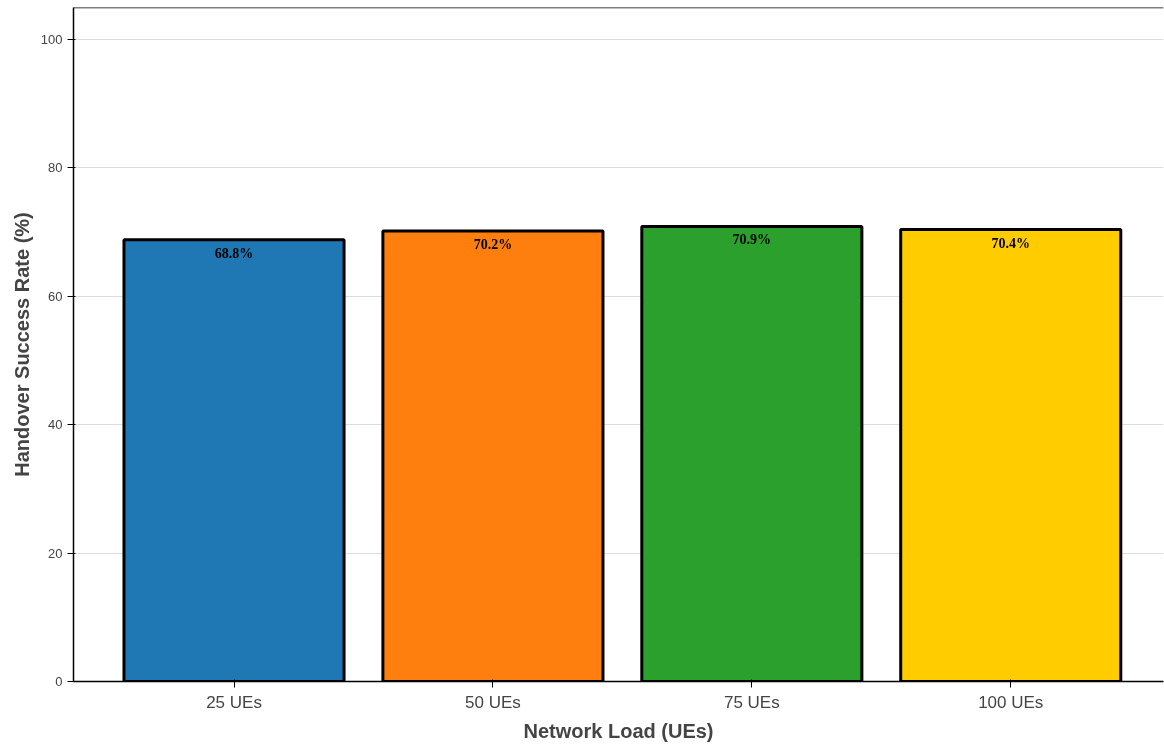 The width and height of the screenshot is (1164, 747). I want to click on y-tick-label: 100, so click(51, 40).